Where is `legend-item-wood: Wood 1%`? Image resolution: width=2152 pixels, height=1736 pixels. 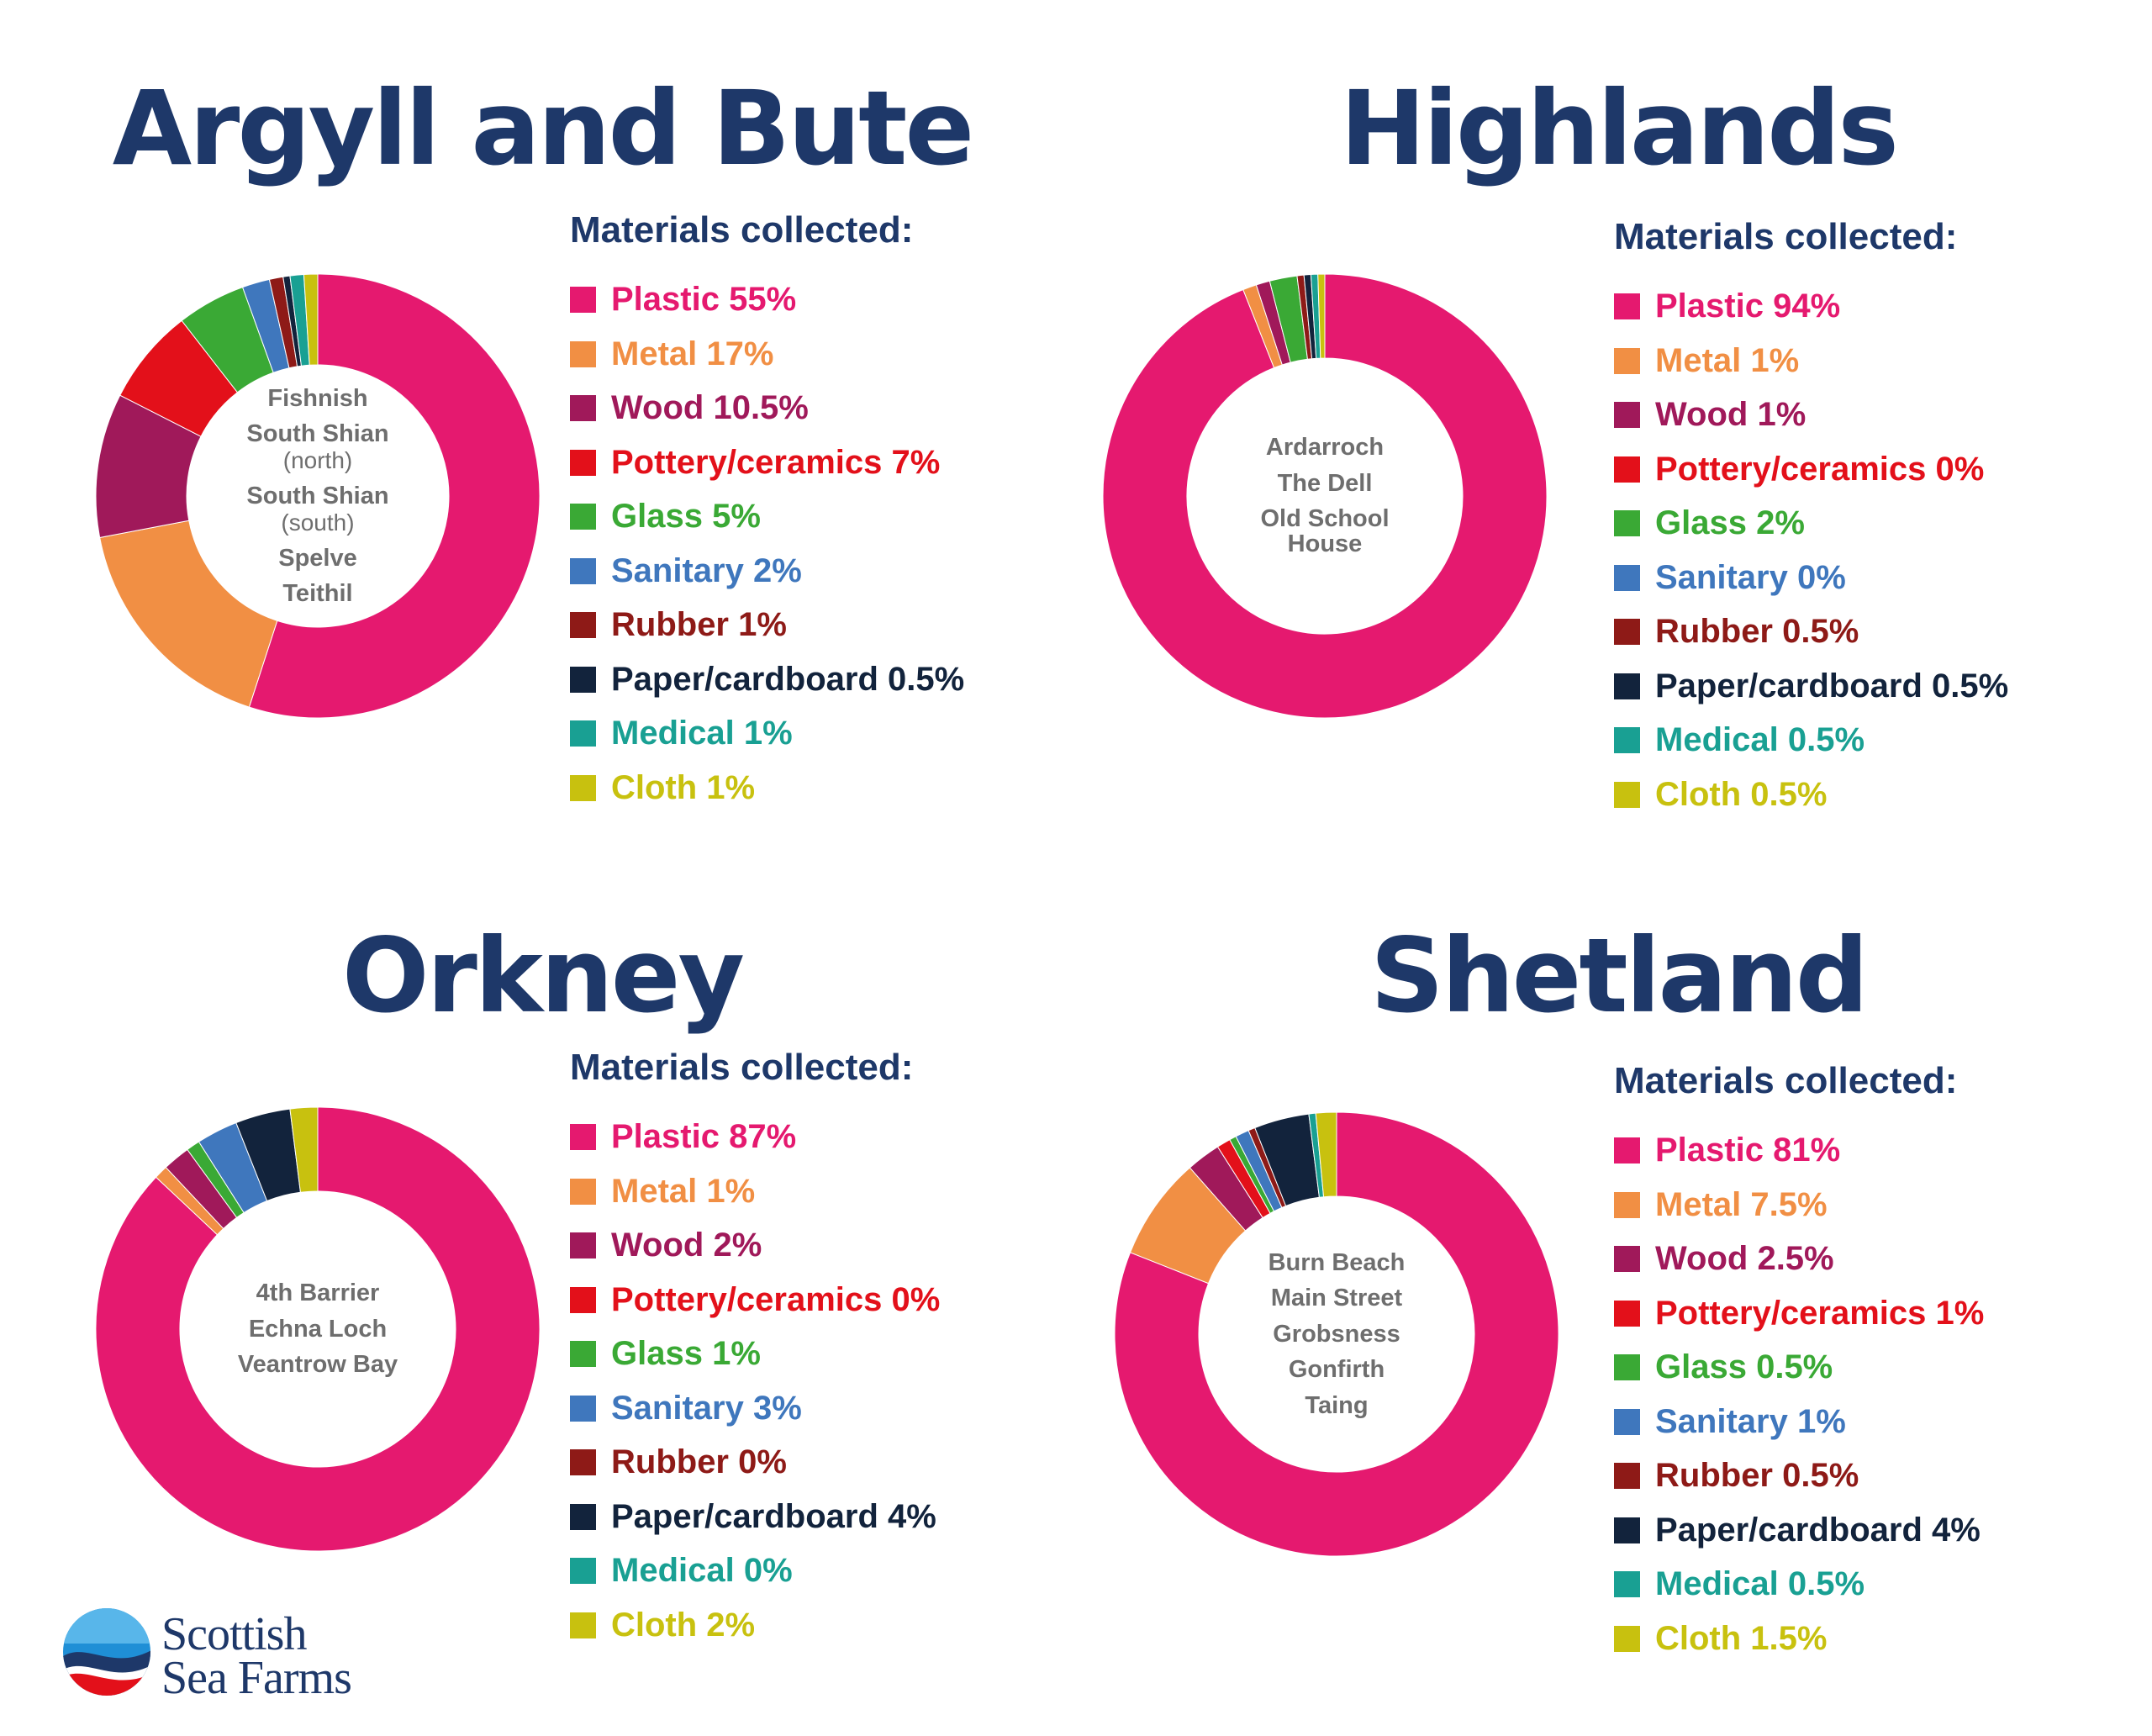
legend-item-wood: Wood 1% is located at coordinates (1811, 415).